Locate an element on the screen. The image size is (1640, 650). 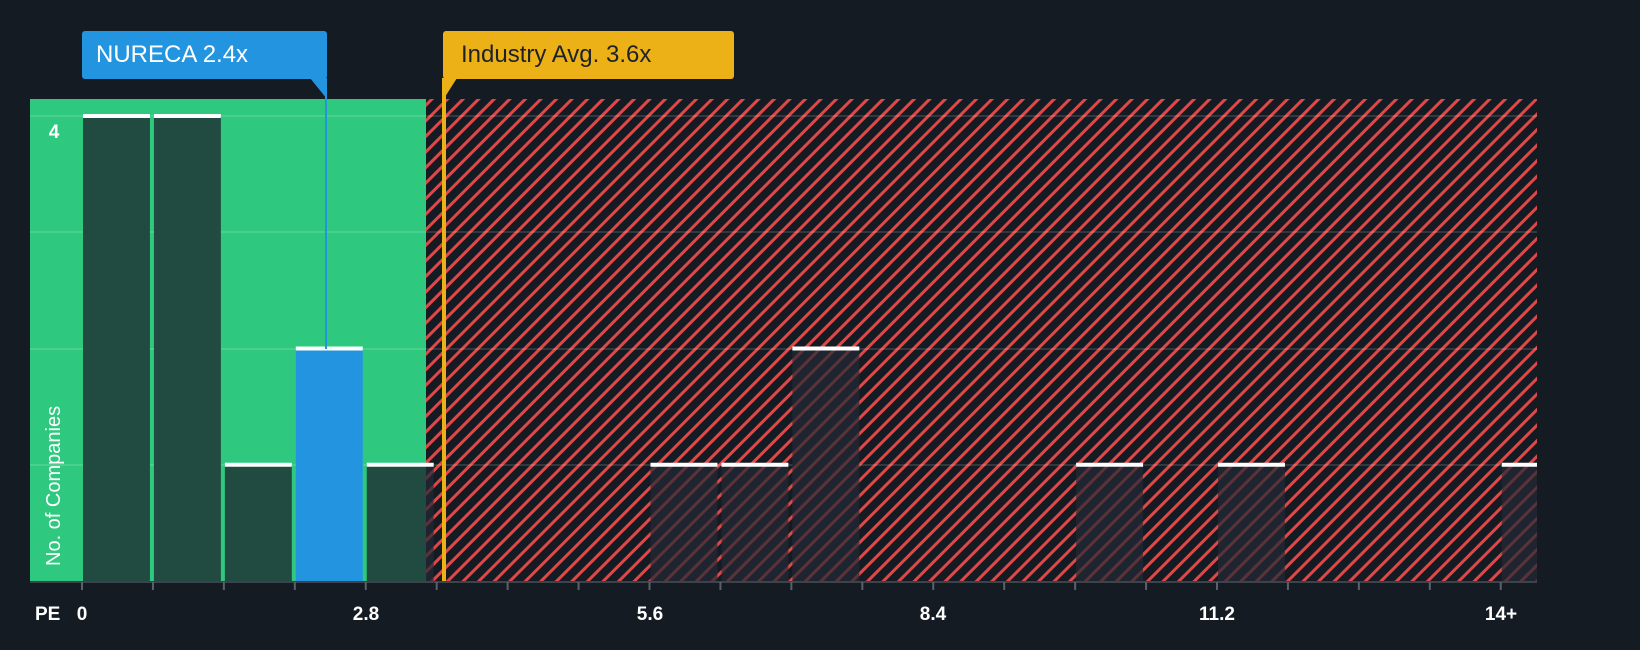
company-pe-label: NURECA 2.4x is located at coordinates (172, 54).